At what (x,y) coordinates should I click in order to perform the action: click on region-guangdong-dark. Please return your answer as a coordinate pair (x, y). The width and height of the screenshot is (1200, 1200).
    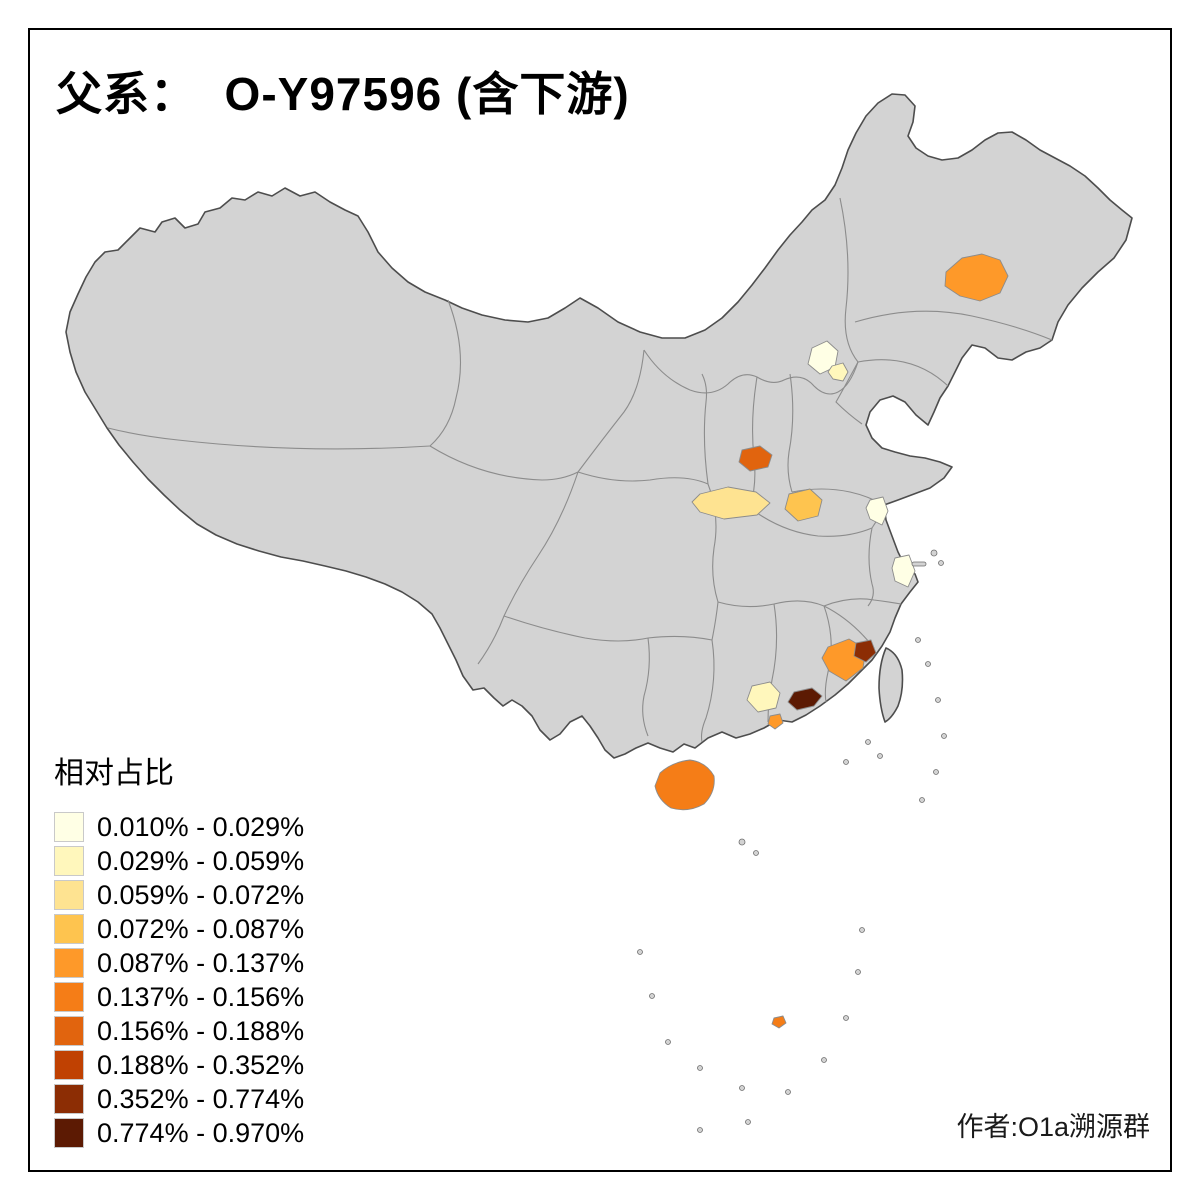
    Looking at the image, I should click on (805, 699).